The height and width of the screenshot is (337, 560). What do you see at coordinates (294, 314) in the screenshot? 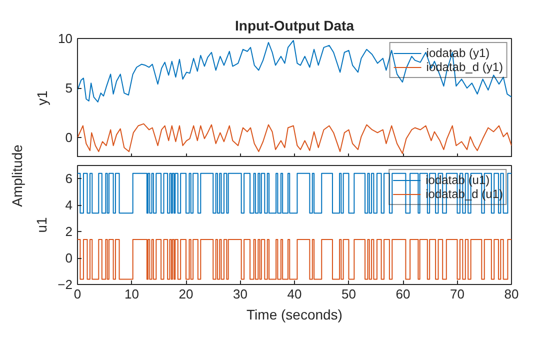
I see `x-axis-title: Time (seconds)` at bounding box center [294, 314].